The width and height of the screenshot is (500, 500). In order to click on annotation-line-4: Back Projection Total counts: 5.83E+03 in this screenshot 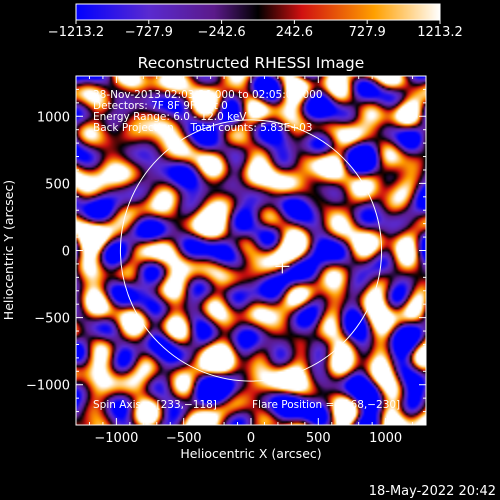, I will do `click(202, 128)`.